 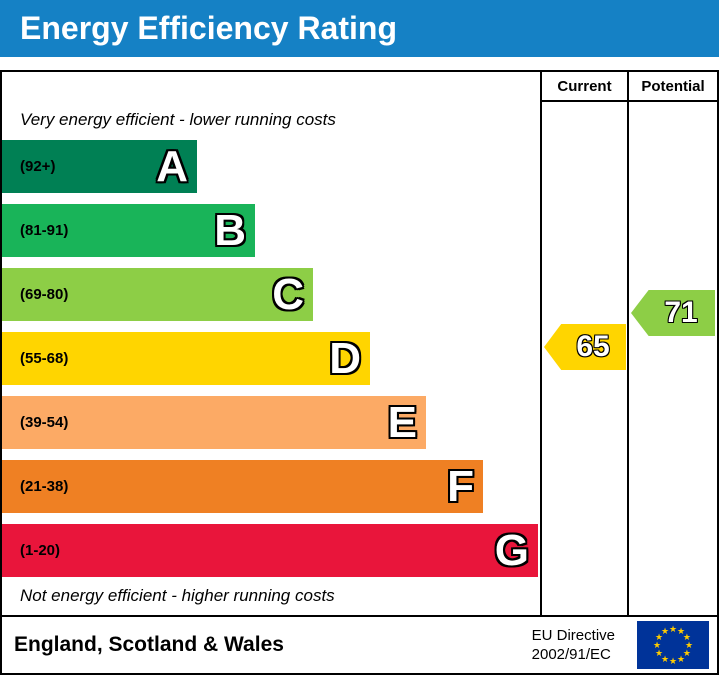 I want to click on band-d-bar: (55-68) D, so click(x=186, y=358).